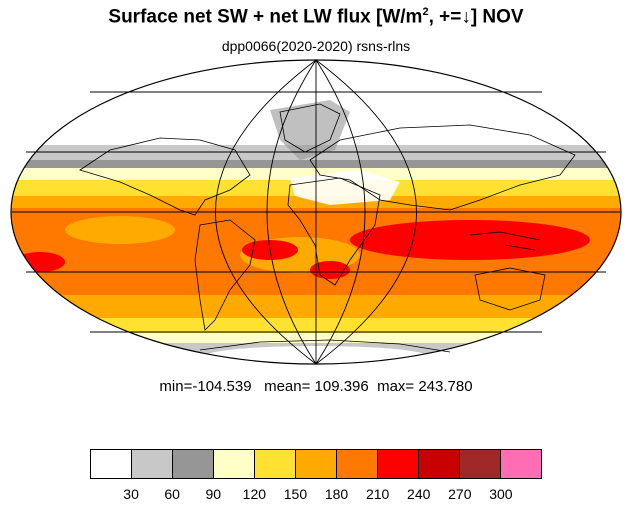 This screenshot has width=632, height=506. Describe the element at coordinates (345, 187) in the screenshot. I see `field-sahara` at that location.